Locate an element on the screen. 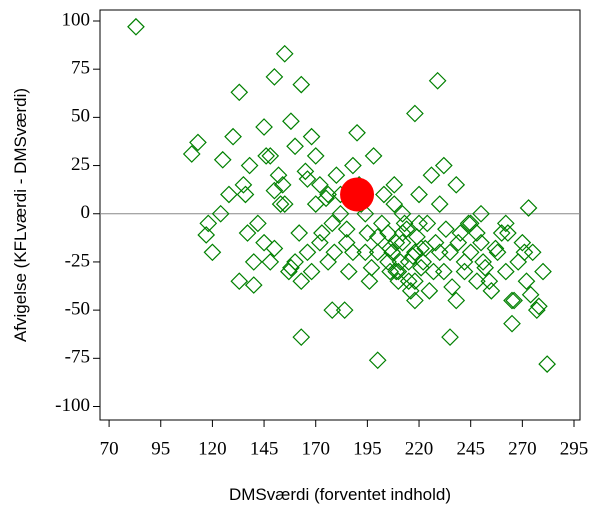 The height and width of the screenshot is (516, 593). x-tick-label: 245 is located at coordinates (470, 448).